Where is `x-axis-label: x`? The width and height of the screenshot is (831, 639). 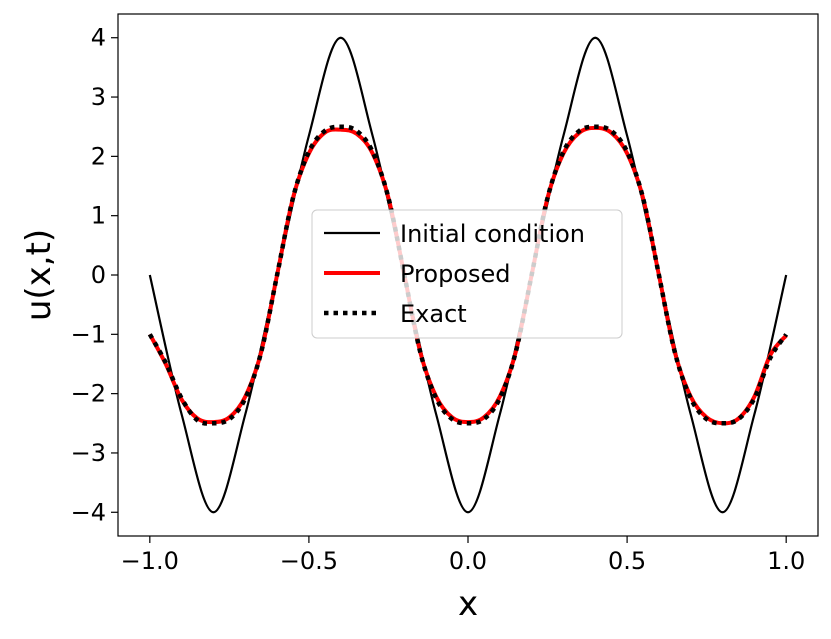
x-axis-label: x is located at coordinates (468, 604).